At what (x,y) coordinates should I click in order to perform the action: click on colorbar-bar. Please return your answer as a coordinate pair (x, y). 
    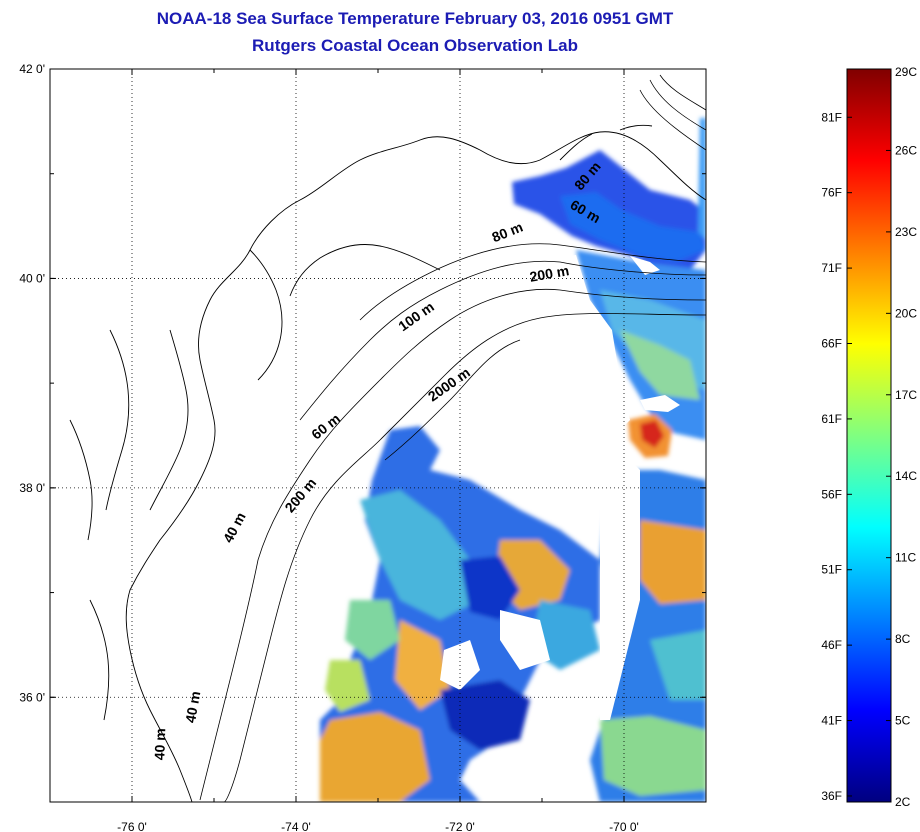
    Looking at the image, I should click on (869, 435).